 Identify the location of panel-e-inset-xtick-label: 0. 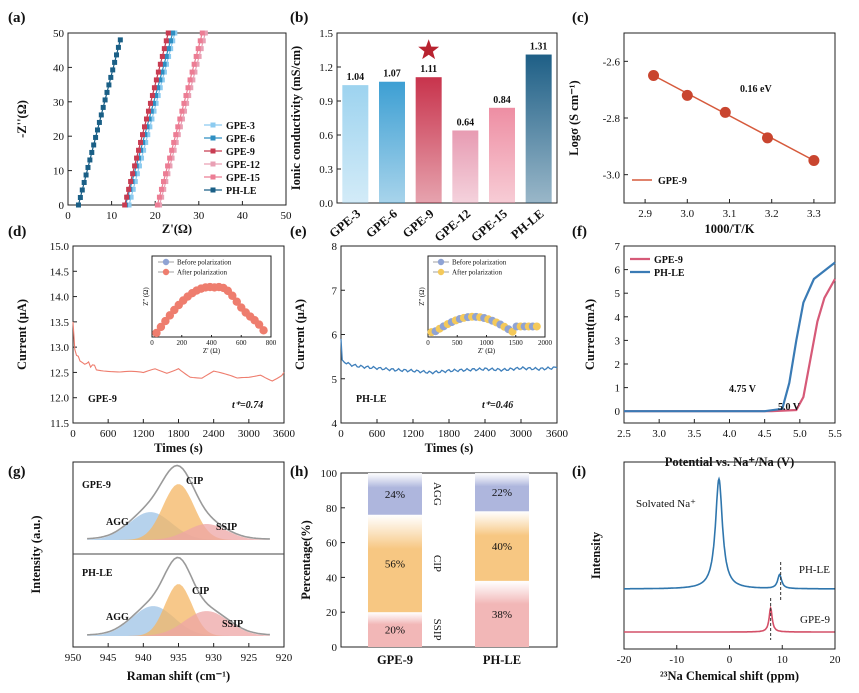
(428, 343).